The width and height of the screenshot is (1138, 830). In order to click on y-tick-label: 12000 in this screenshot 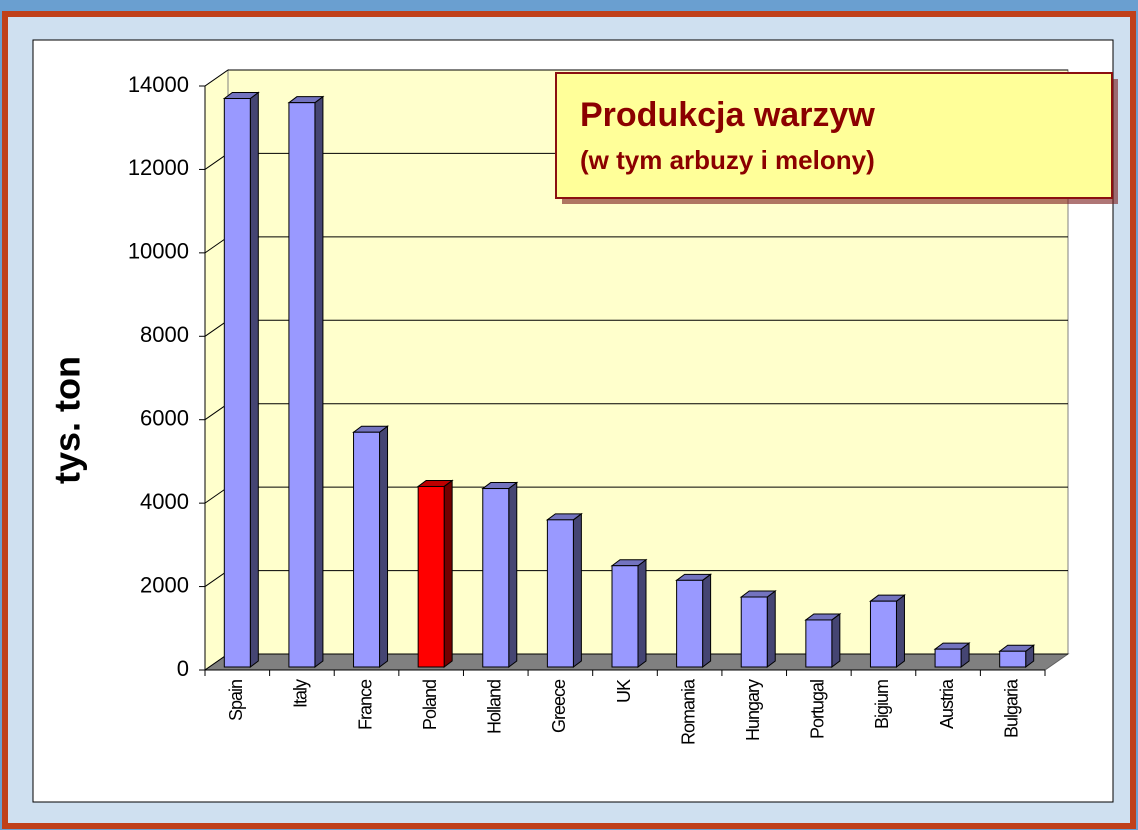, I will do `click(158, 167)`.